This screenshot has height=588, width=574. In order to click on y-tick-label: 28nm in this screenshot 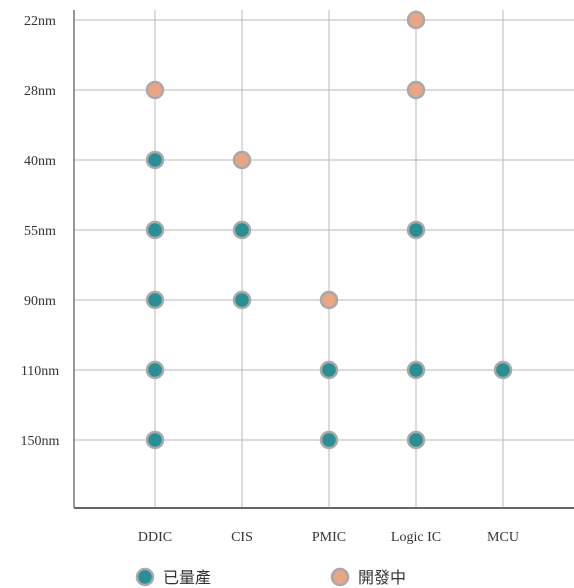, I will do `click(40, 91)`.